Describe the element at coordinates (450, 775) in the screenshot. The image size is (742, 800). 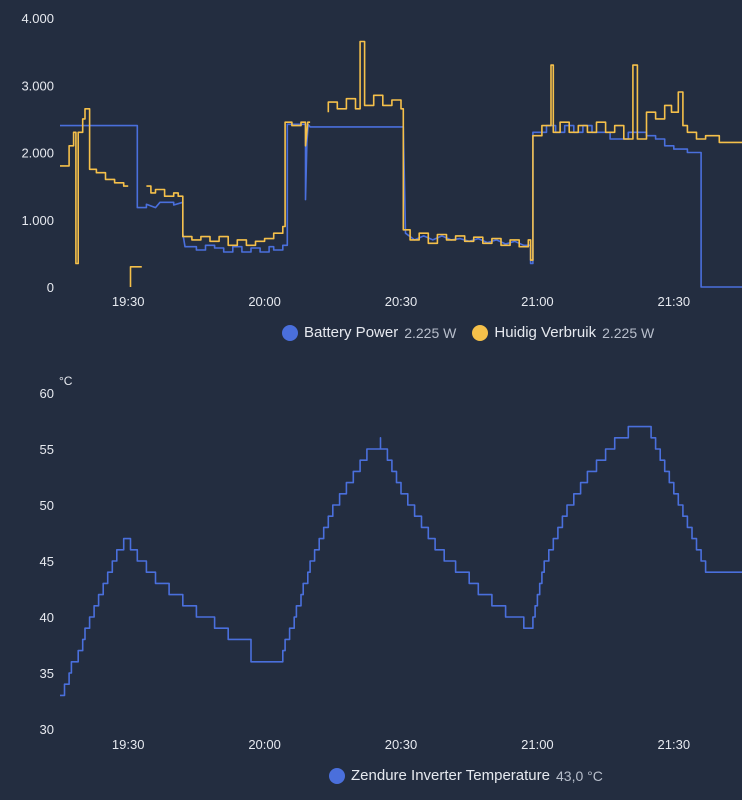
I see `legend-label: Zendure Inverter Temperature` at that location.